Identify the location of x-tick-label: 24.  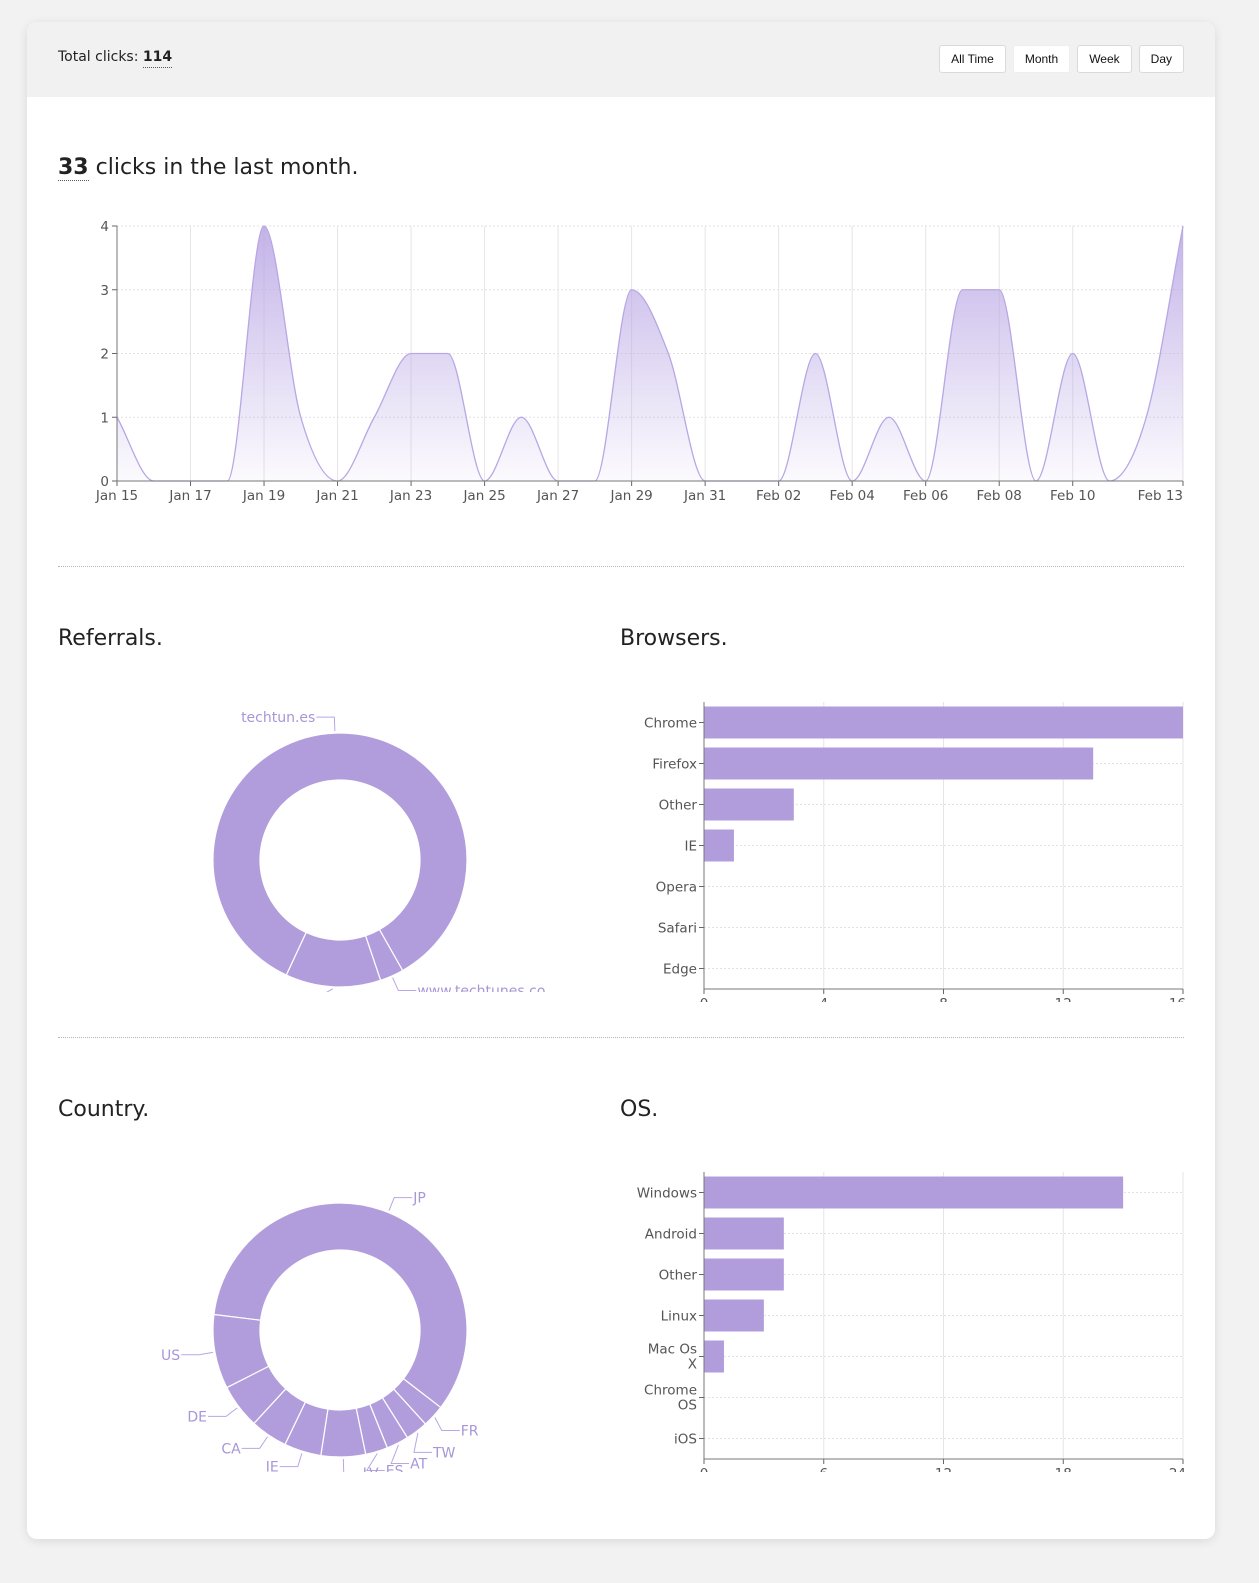
(1177, 1469).